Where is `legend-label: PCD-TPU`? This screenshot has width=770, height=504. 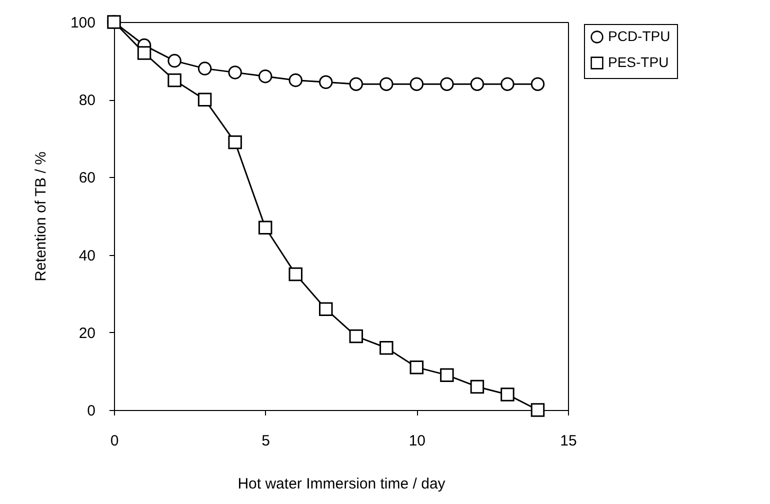
legend-label: PCD-TPU is located at coordinates (639, 36).